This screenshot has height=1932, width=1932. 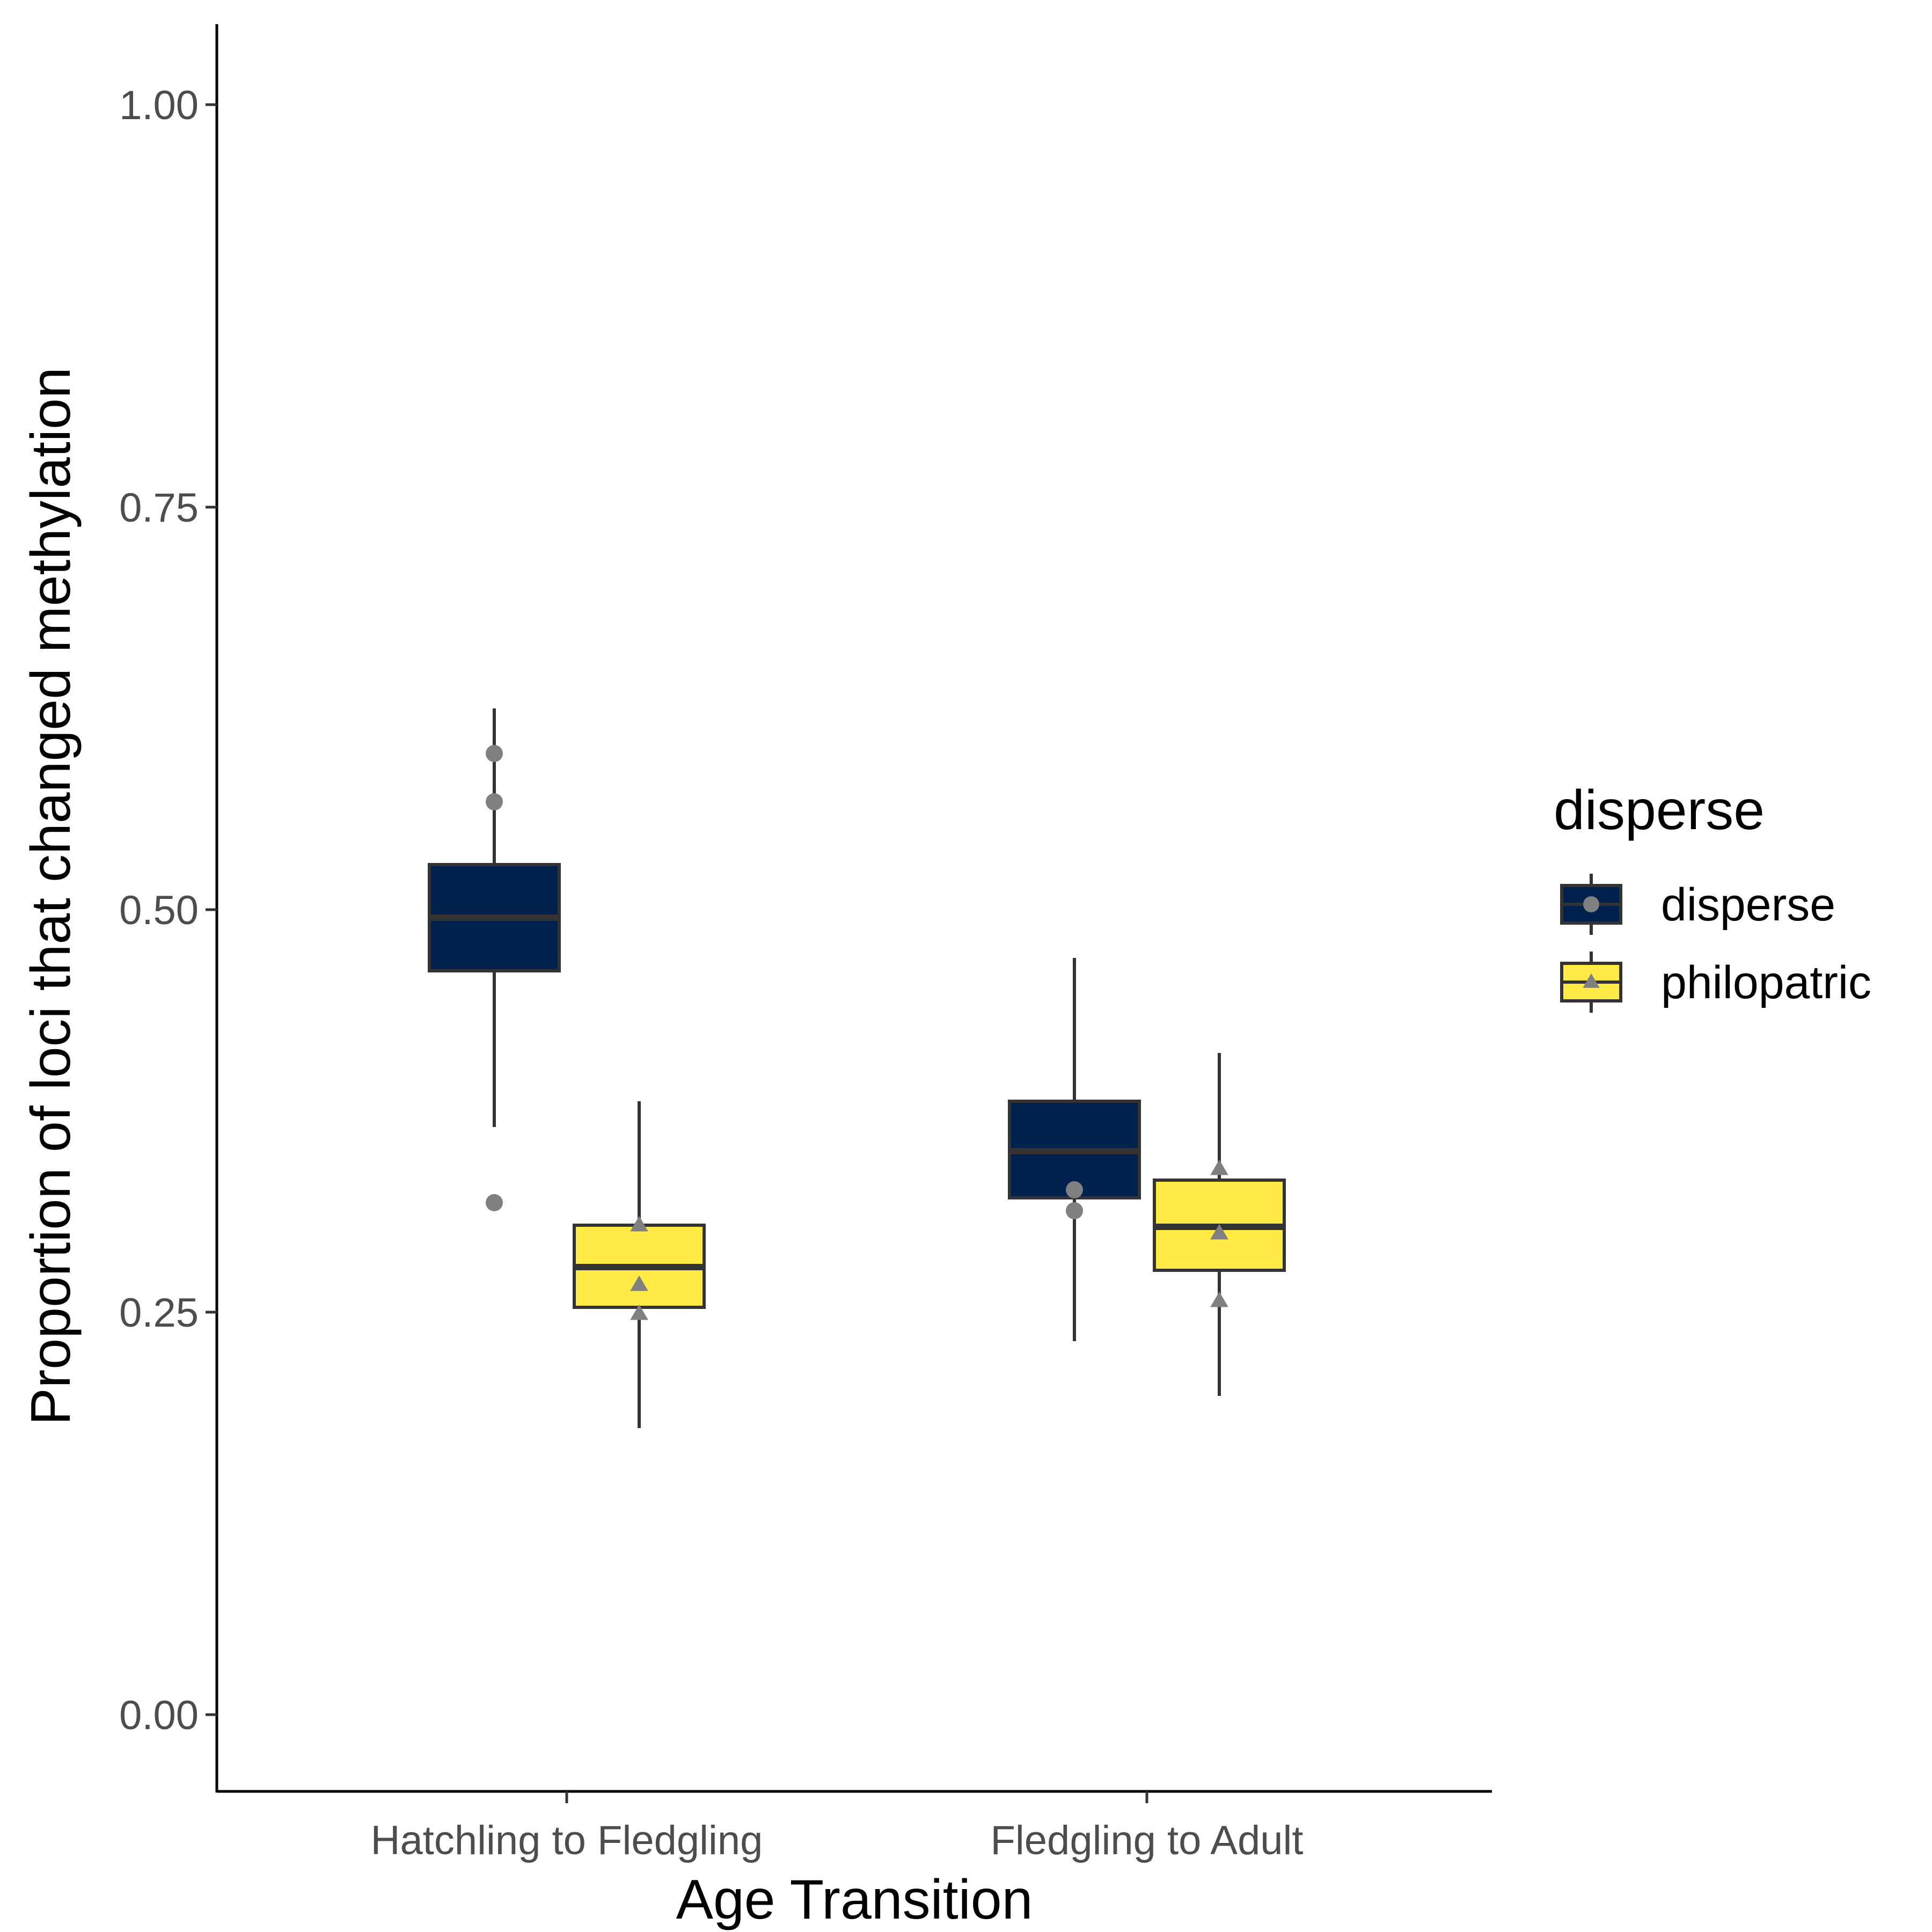 I want to click on legend-label: philopatric, so click(x=1766, y=982).